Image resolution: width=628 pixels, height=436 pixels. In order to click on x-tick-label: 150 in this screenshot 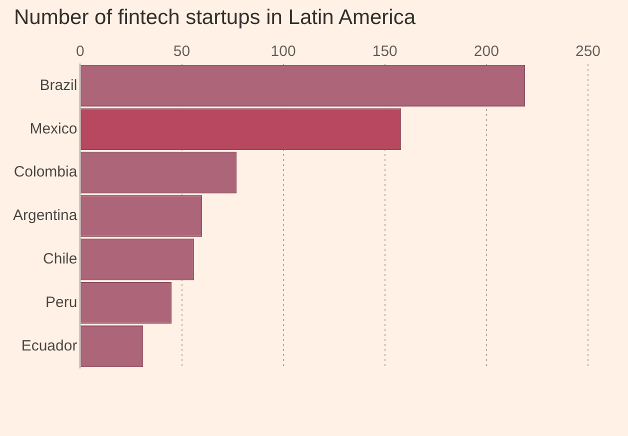, I will do `click(385, 51)`.